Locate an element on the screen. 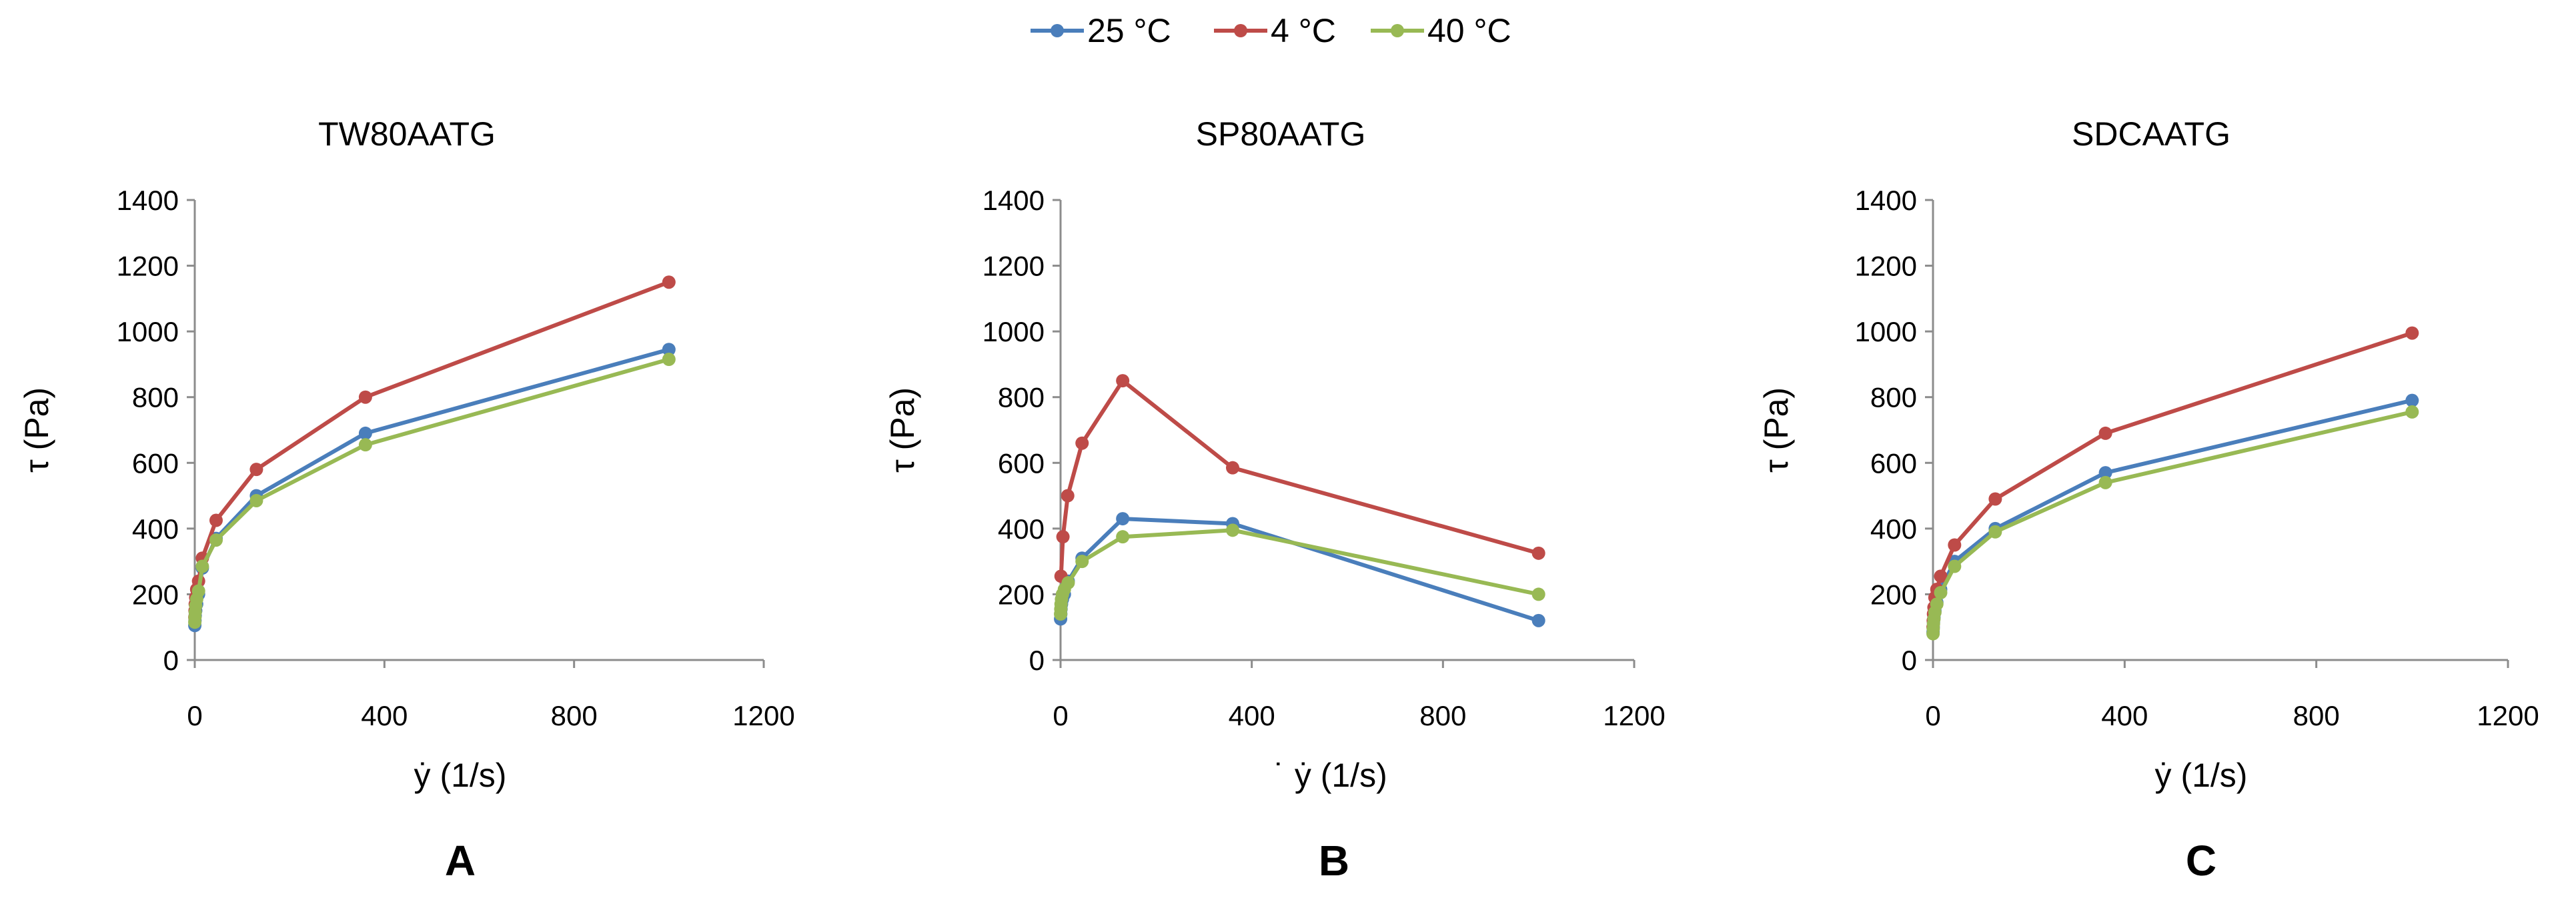  panel-label: C is located at coordinates (2201, 861).